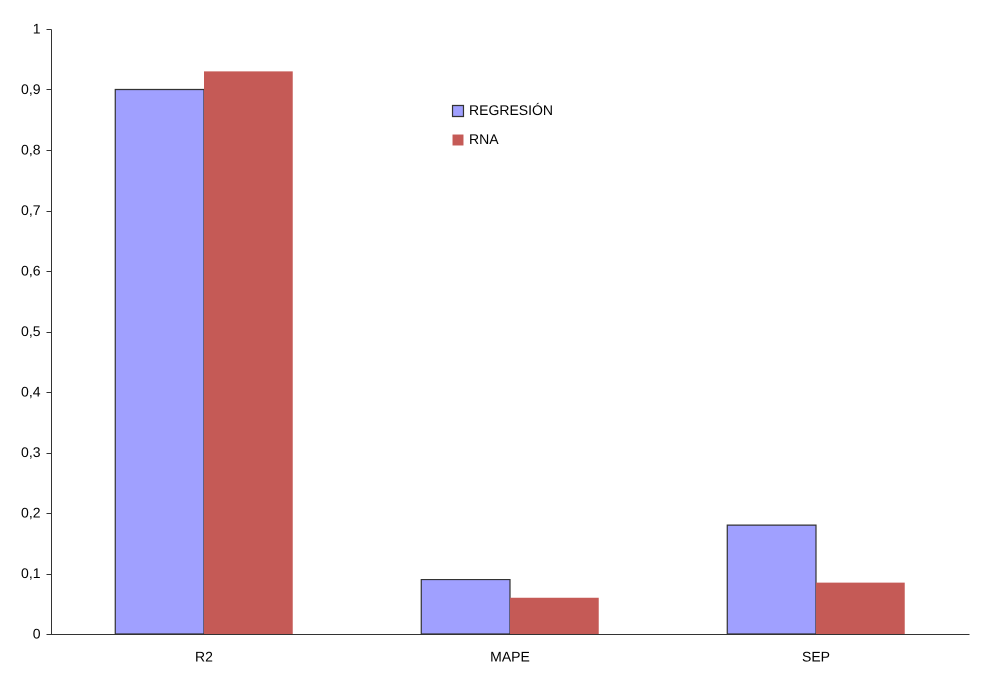 Image resolution: width=996 pixels, height=678 pixels. What do you see at coordinates (816, 656) in the screenshot?
I see `x-tick-label: SEP` at bounding box center [816, 656].